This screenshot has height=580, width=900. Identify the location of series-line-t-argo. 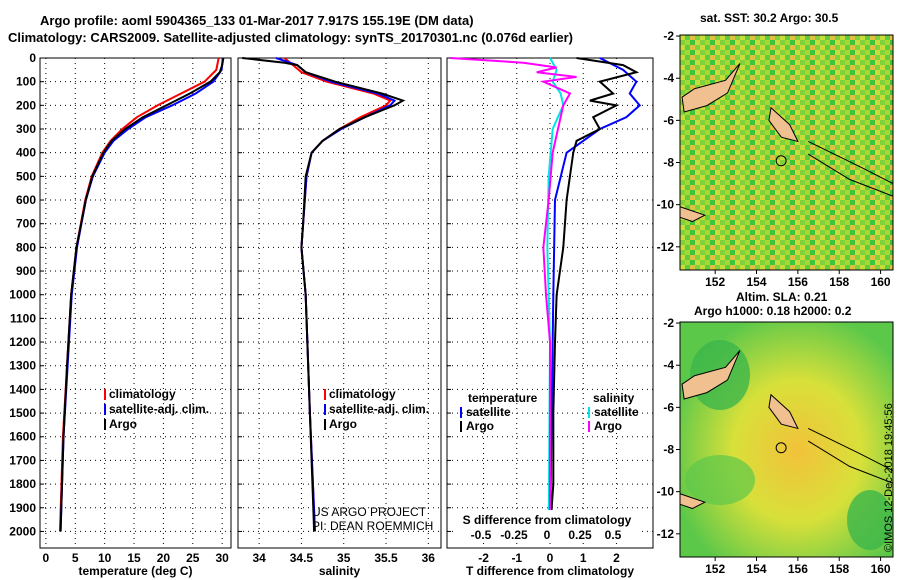
(594, 294).